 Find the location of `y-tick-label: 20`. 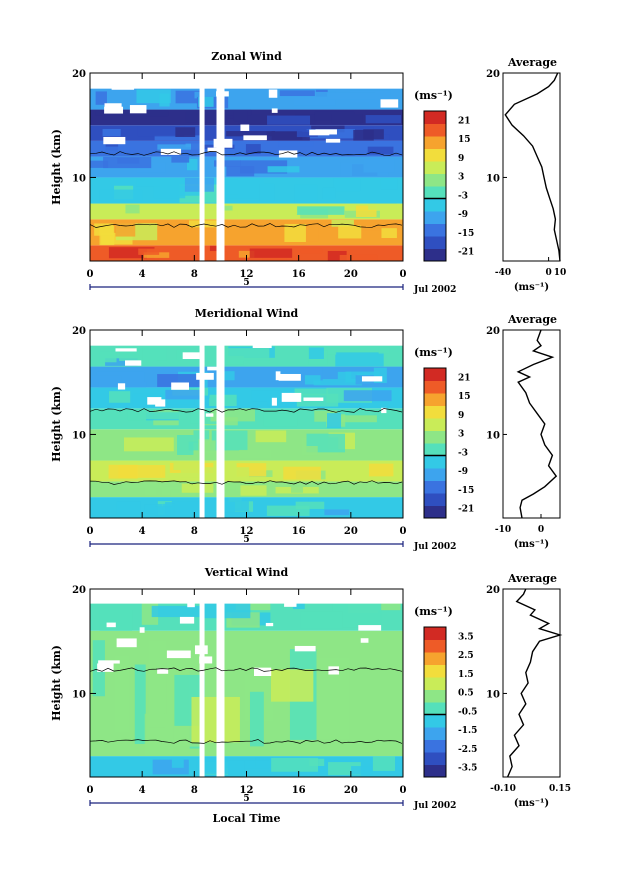

y-tick-label: 20 is located at coordinates (79, 331).